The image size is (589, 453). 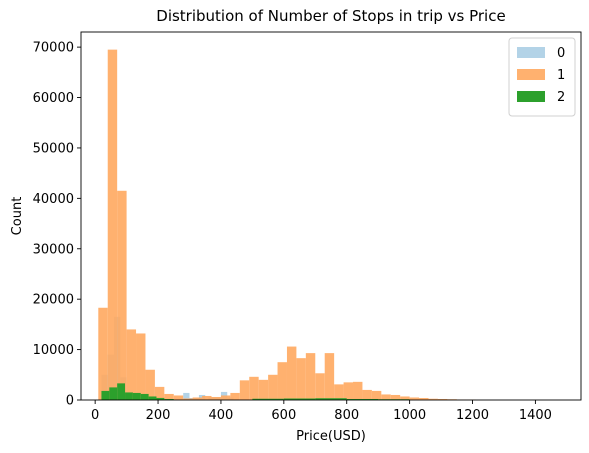 I want to click on x-tick-label: 1000, so click(x=409, y=415).